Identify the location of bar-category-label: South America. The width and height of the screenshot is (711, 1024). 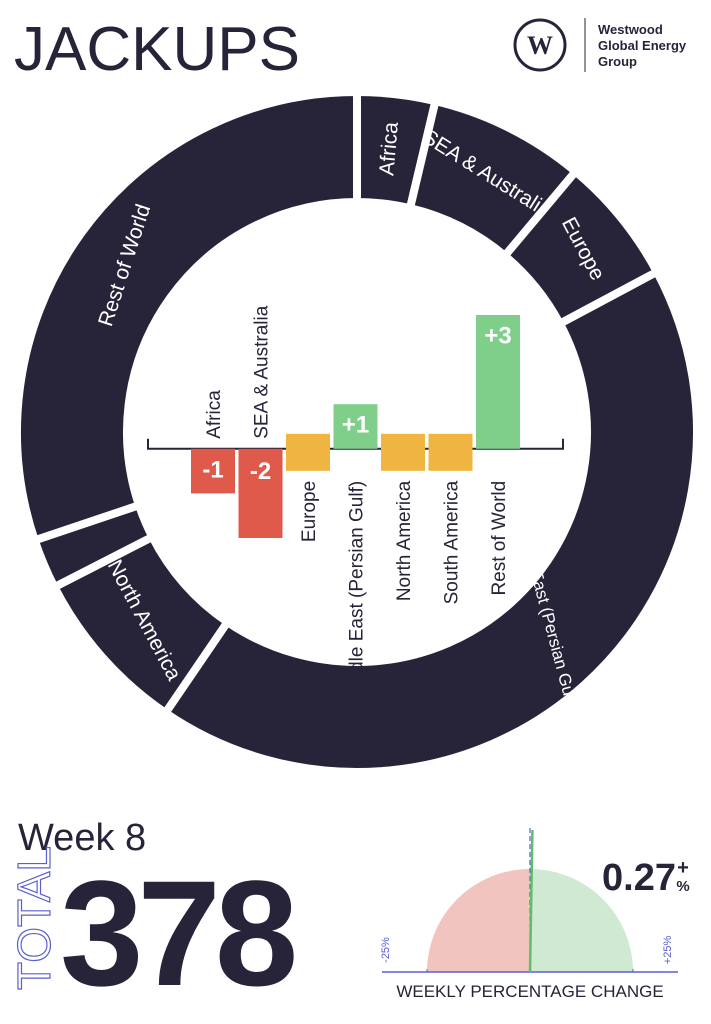
(452, 542).